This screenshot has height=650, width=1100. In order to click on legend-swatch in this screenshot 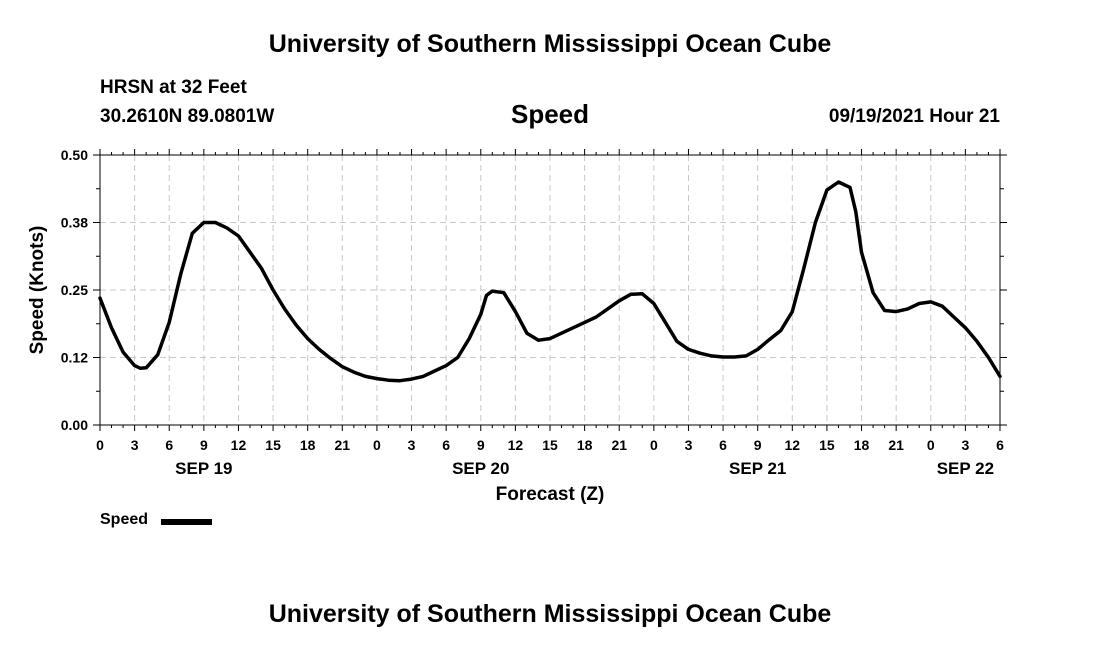, I will do `click(186, 522)`.